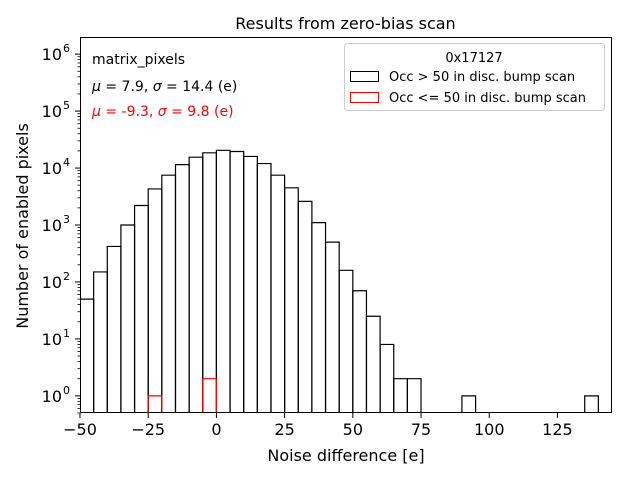 This screenshot has width=640, height=480. I want to click on legend-label-pass: Occ > 50 in disc. bump scan, so click(482, 77).